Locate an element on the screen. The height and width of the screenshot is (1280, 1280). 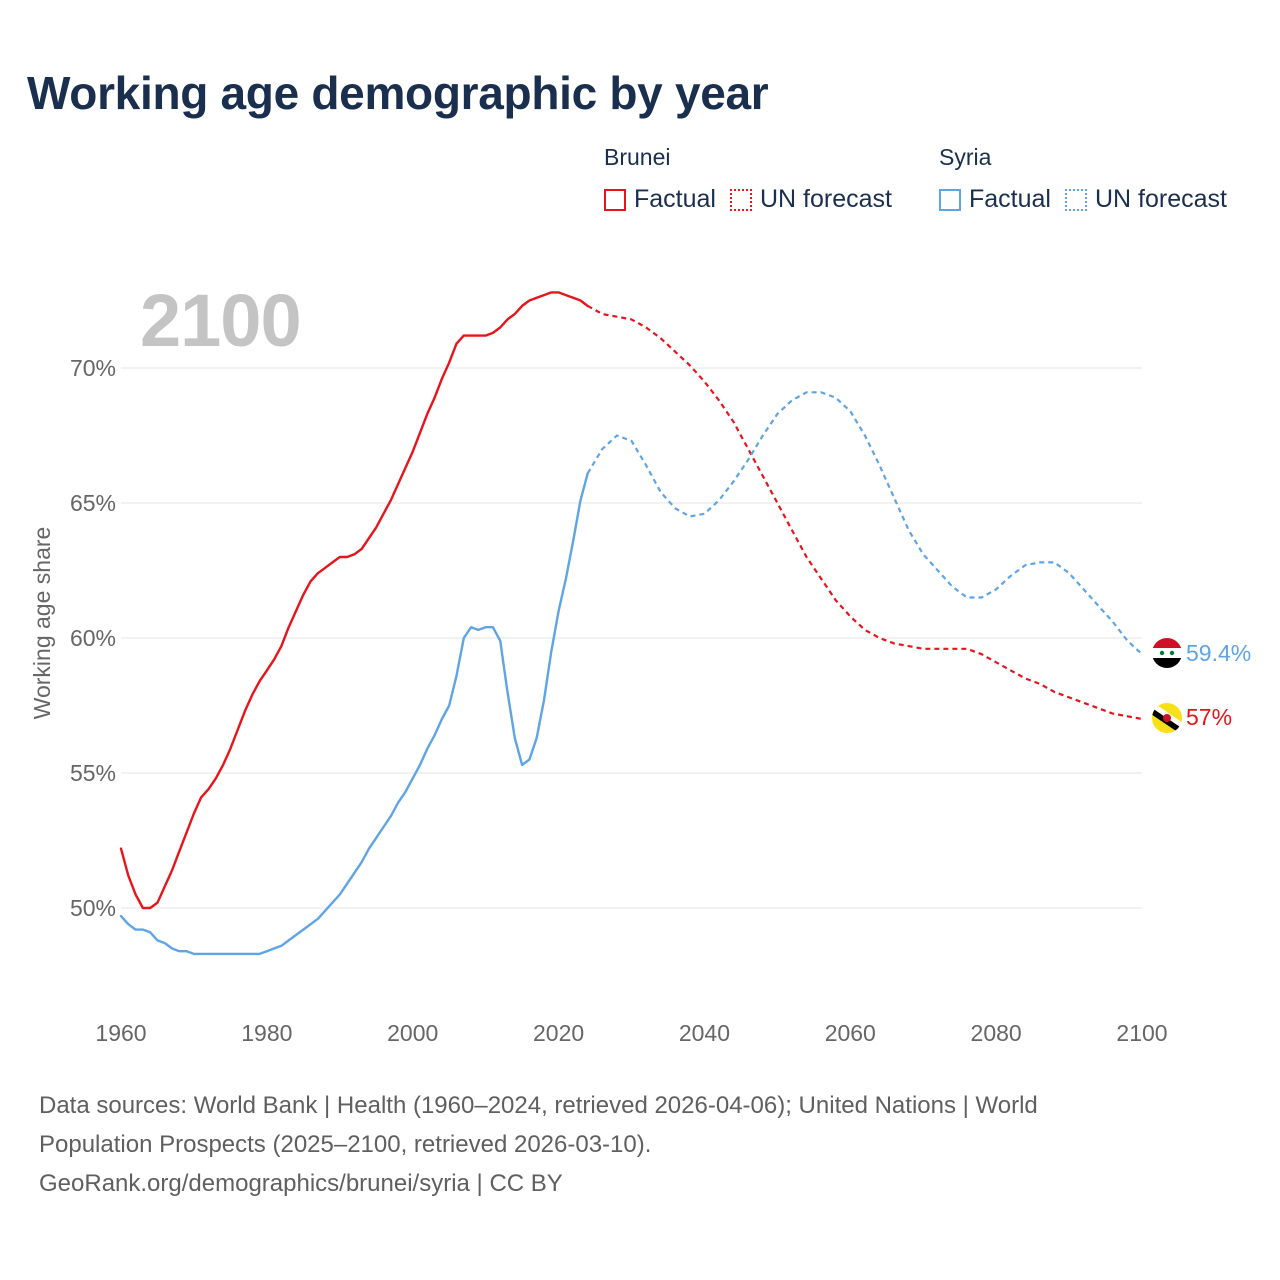
syria-flag-icon is located at coordinates (1167, 653).